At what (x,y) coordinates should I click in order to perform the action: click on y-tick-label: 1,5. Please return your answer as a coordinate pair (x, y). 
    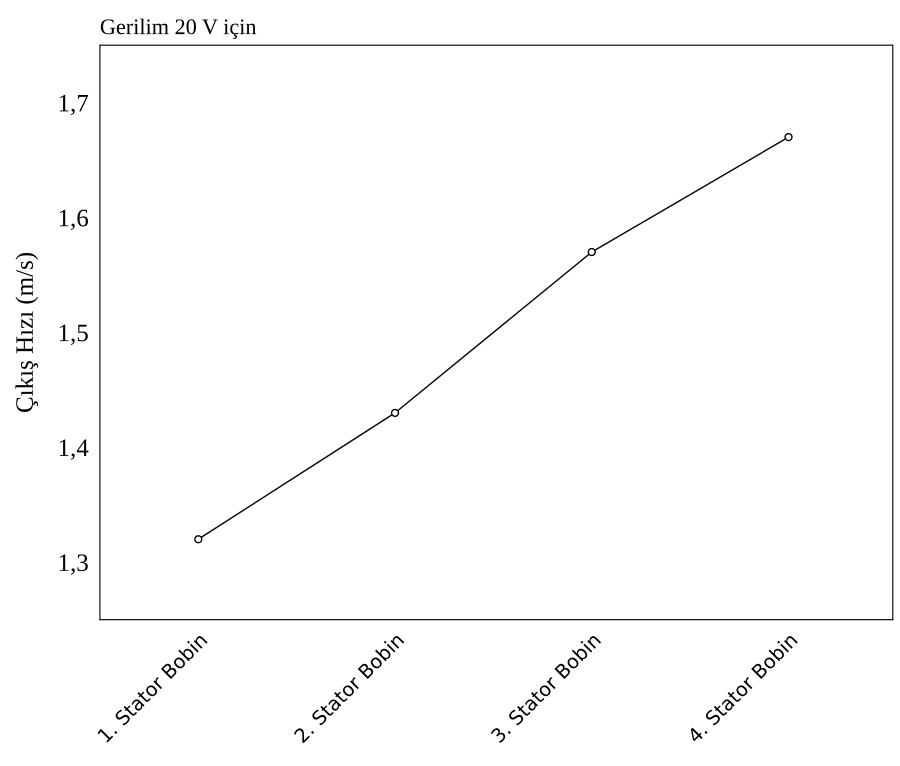
    Looking at the image, I should click on (74, 334).